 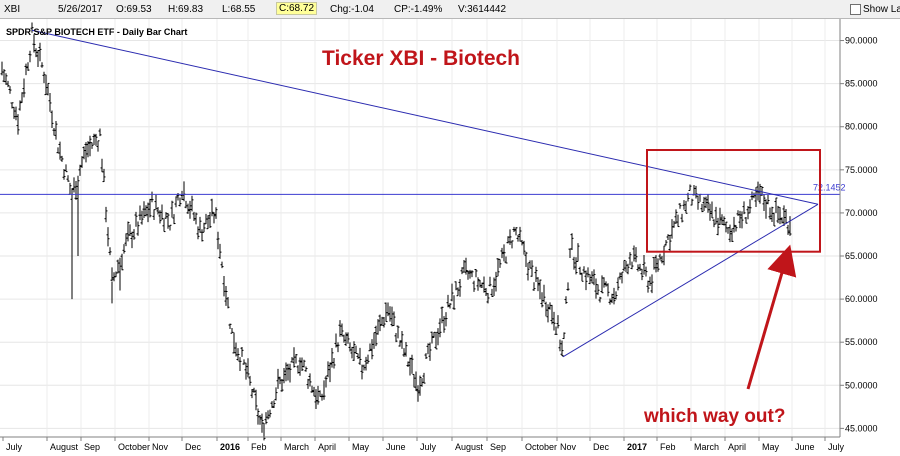 What do you see at coordinates (327, 447) in the screenshot?
I see `x-tick-label: April` at bounding box center [327, 447].